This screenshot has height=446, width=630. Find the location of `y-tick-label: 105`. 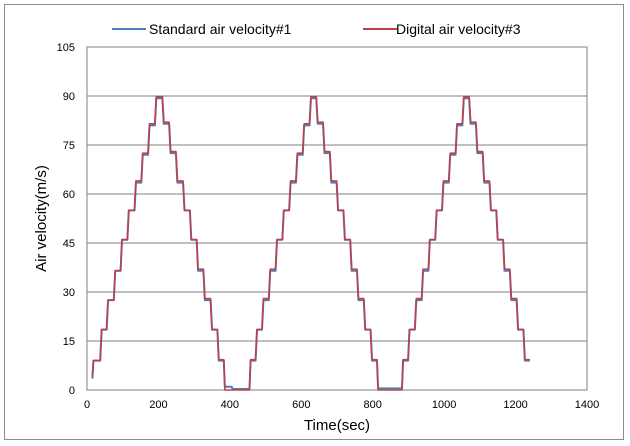

y-tick-label: 105 is located at coordinates (66, 48).